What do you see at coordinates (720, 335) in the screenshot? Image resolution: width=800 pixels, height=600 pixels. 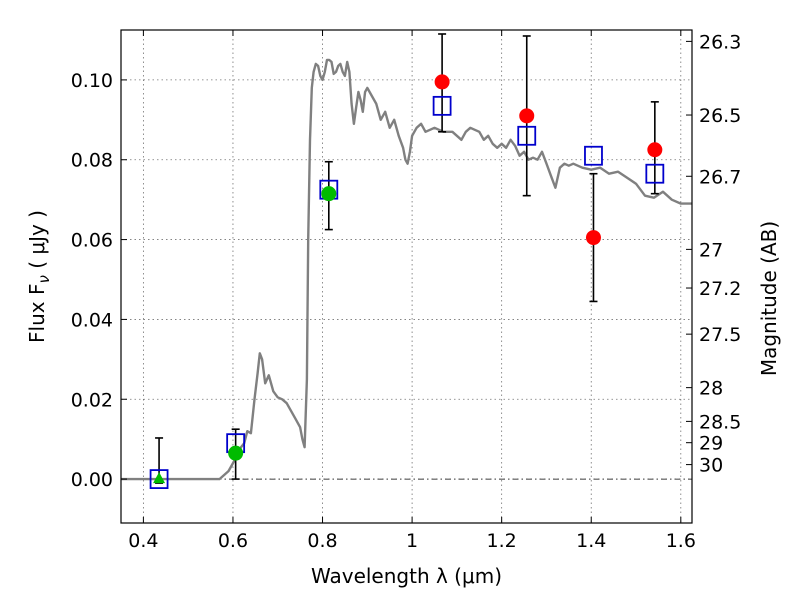 I see `magnitude-tick-label: 27.5` at bounding box center [720, 335].